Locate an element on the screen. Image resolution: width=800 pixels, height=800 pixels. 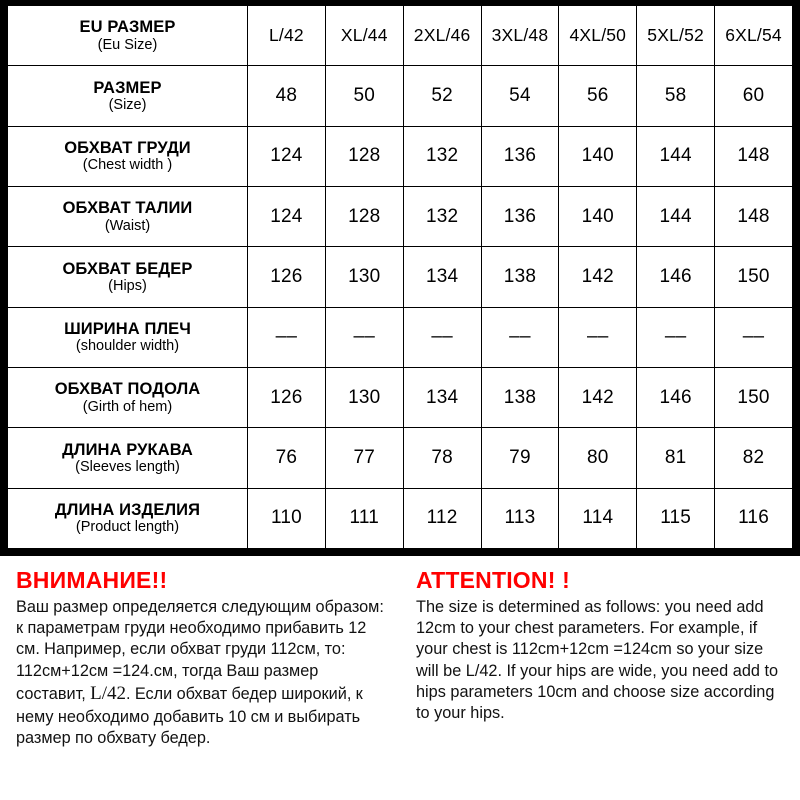
table-cell: 113 is located at coordinates (520, 518).